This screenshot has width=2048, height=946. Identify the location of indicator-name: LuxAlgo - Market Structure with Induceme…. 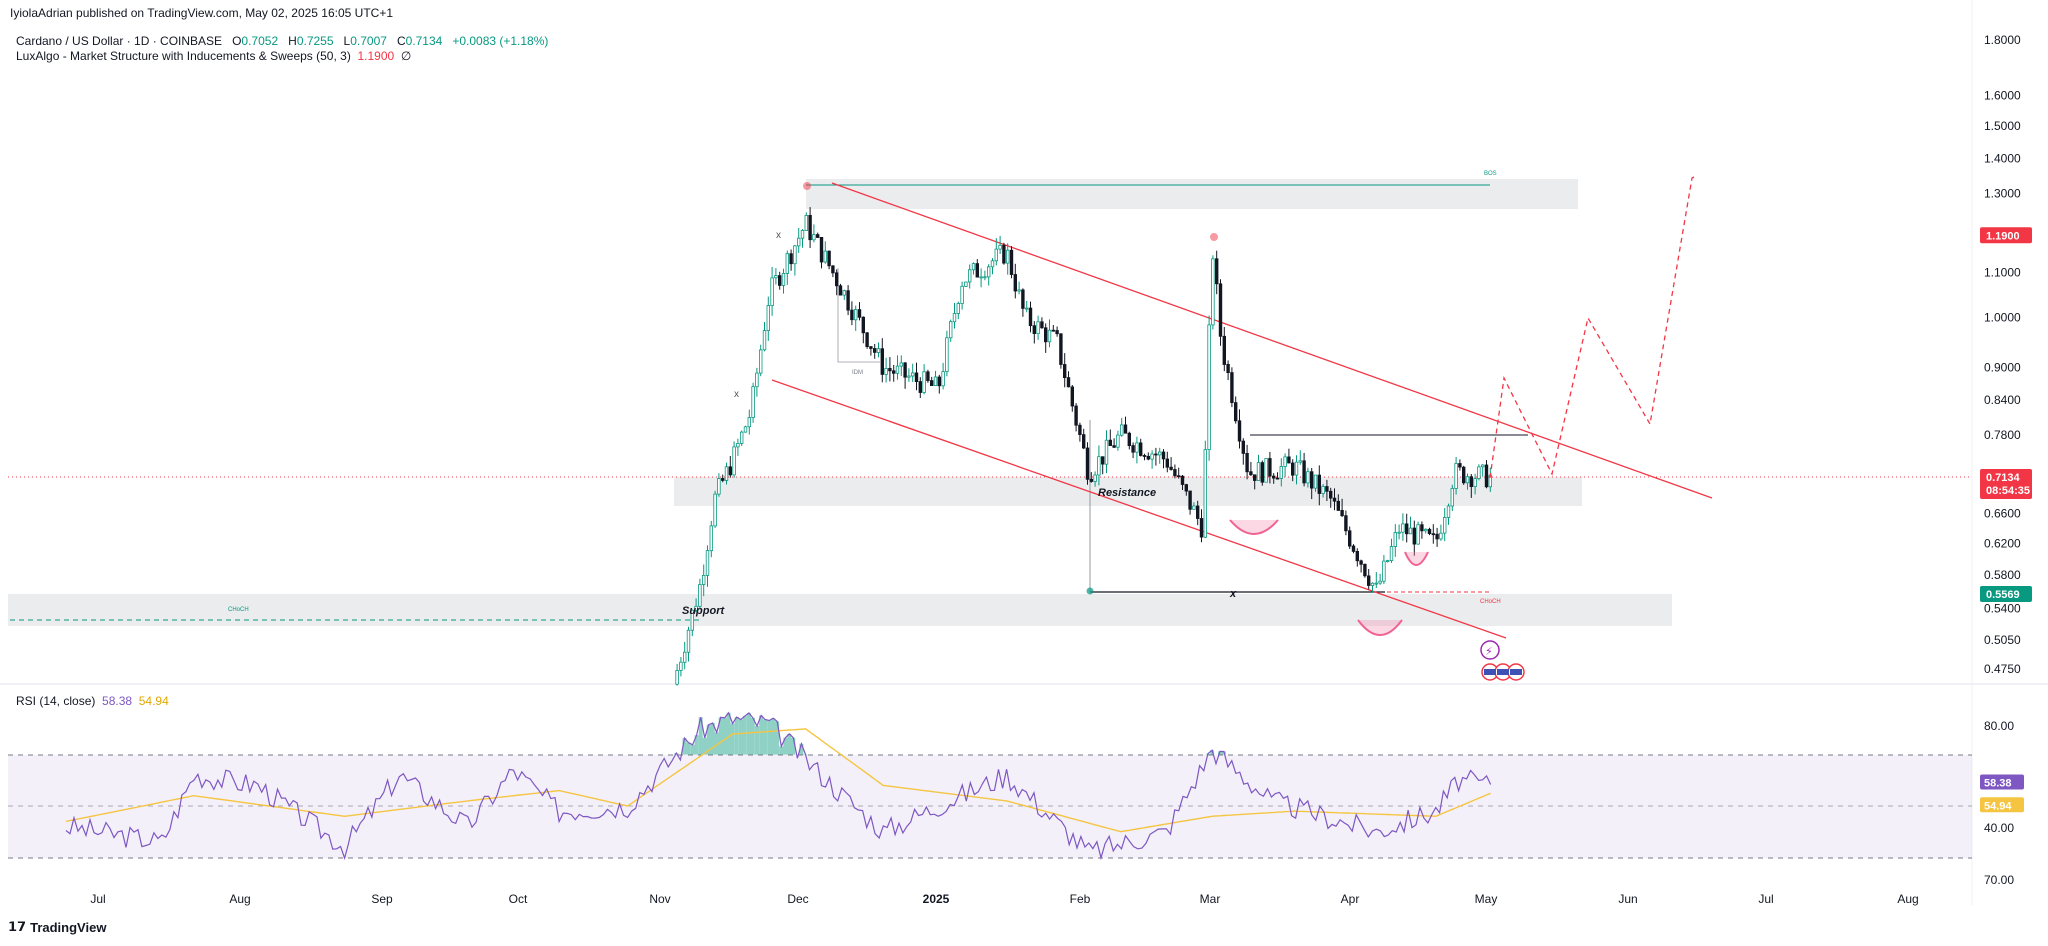
(183, 56).